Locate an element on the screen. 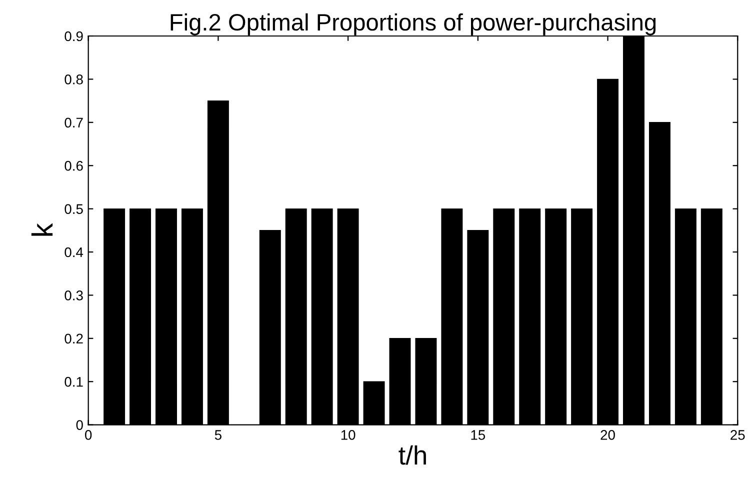 The height and width of the screenshot is (480, 755). y-axis-title: k is located at coordinates (42, 229).